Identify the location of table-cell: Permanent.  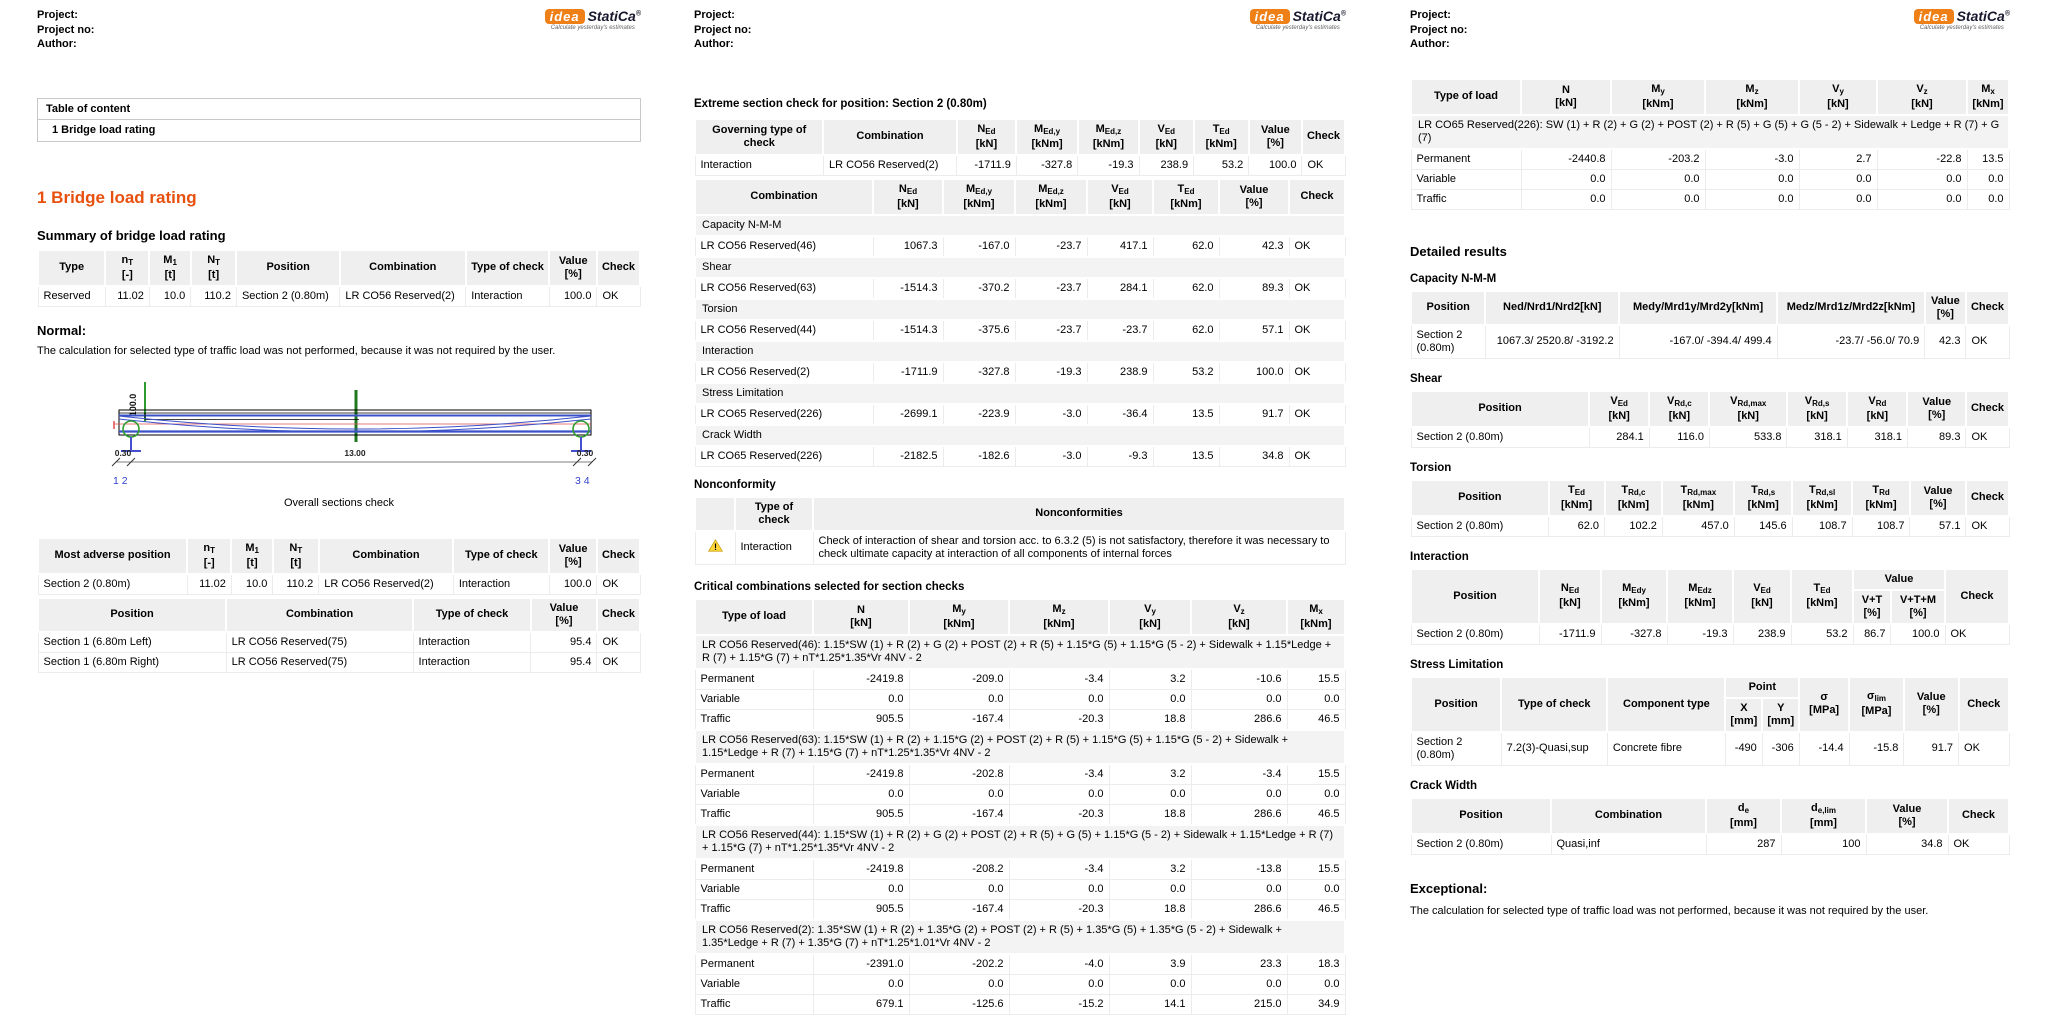
(754, 964).